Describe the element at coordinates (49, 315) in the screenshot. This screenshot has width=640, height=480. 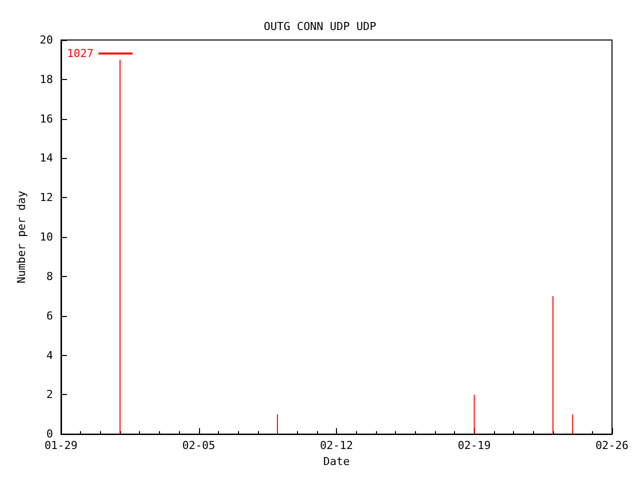
I see `y-tick-label: 6` at that location.